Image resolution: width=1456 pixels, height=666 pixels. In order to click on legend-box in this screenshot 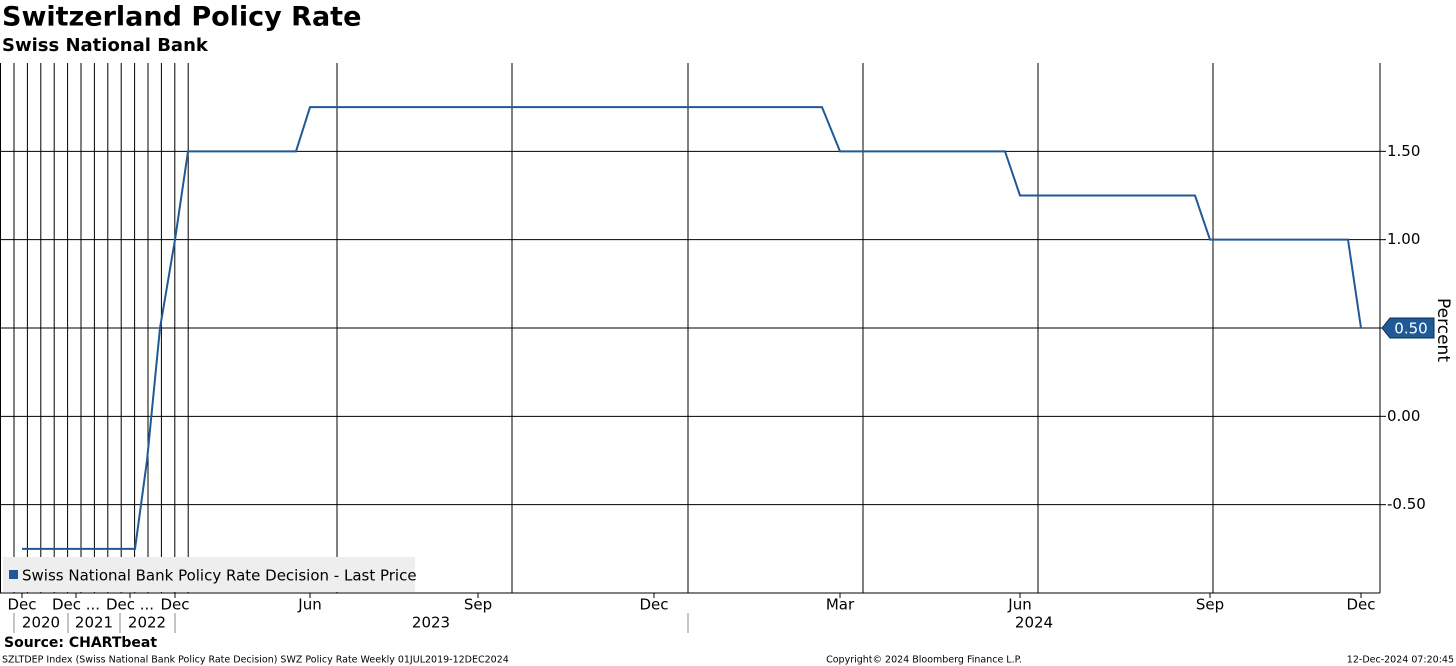, I will do `click(209, 574)`.